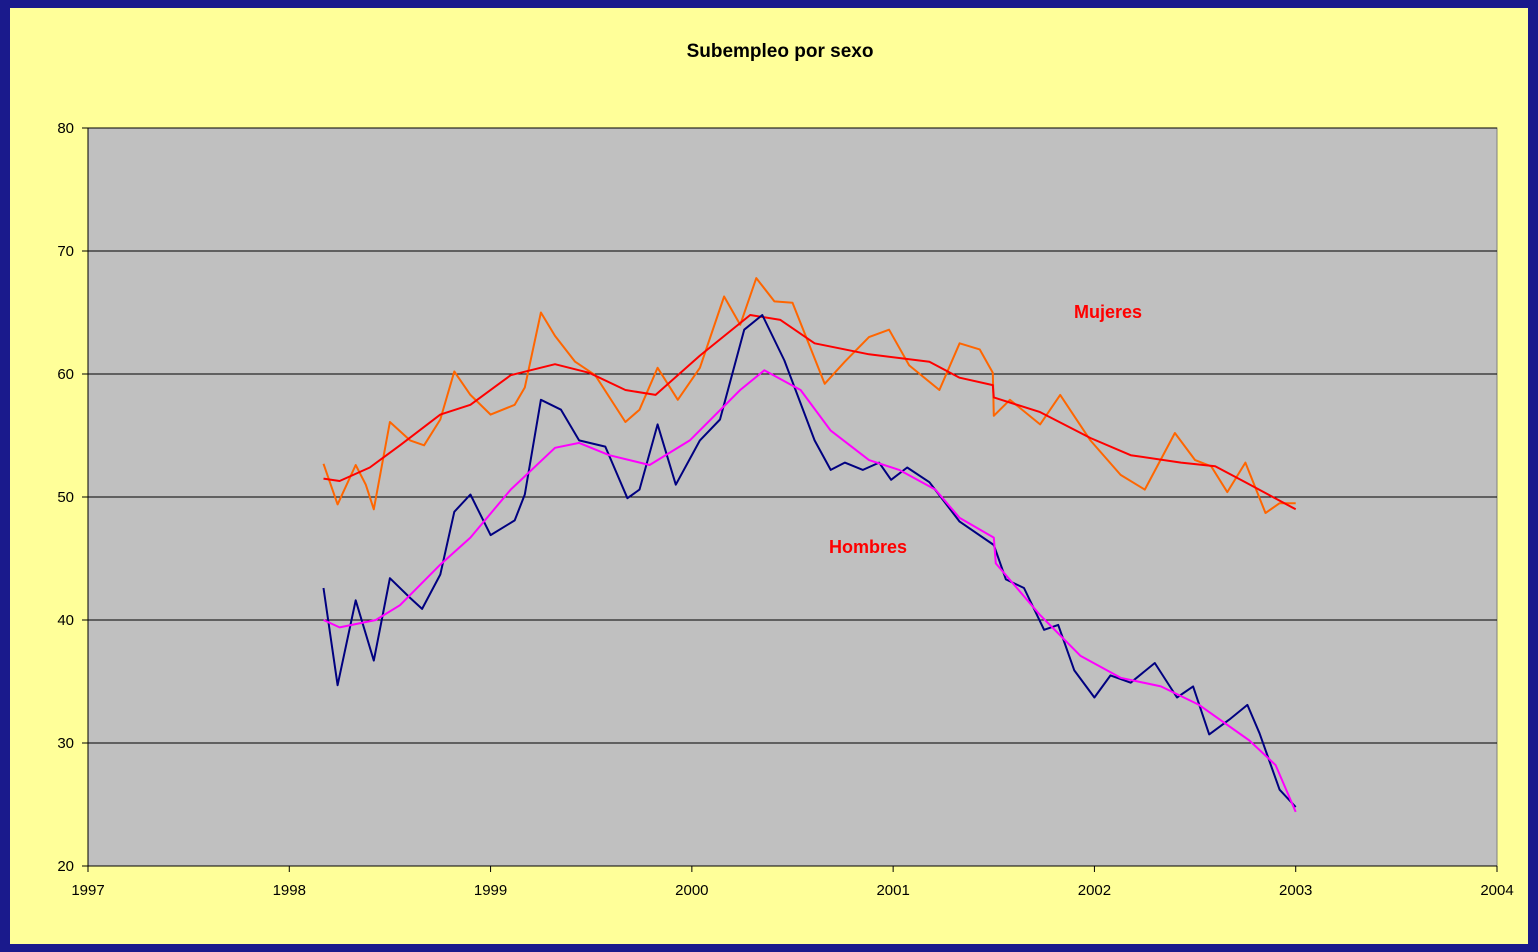  I want to click on y-tick-label: 80, so click(65, 128).